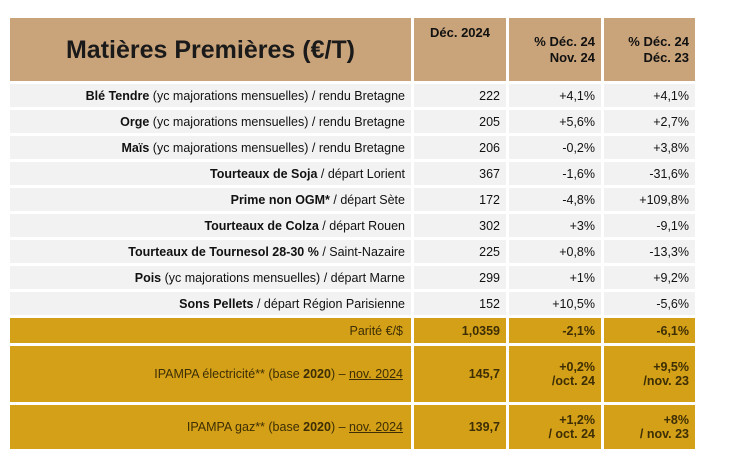 This screenshot has width=730, height=460. Describe the element at coordinates (649, 251) in the screenshot. I see `row-year-change: -13,3%` at that location.